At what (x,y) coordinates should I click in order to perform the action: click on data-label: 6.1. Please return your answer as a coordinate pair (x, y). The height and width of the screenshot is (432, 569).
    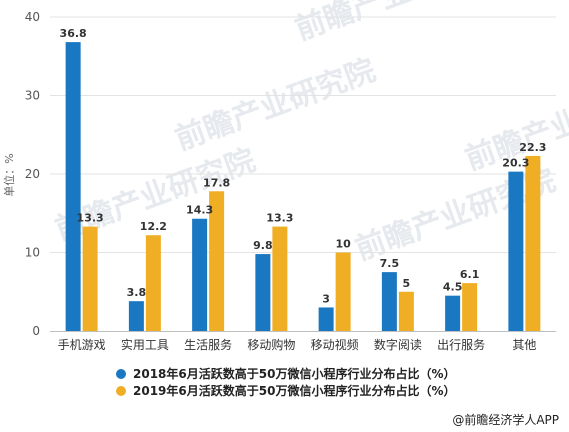
    Looking at the image, I should click on (470, 274).